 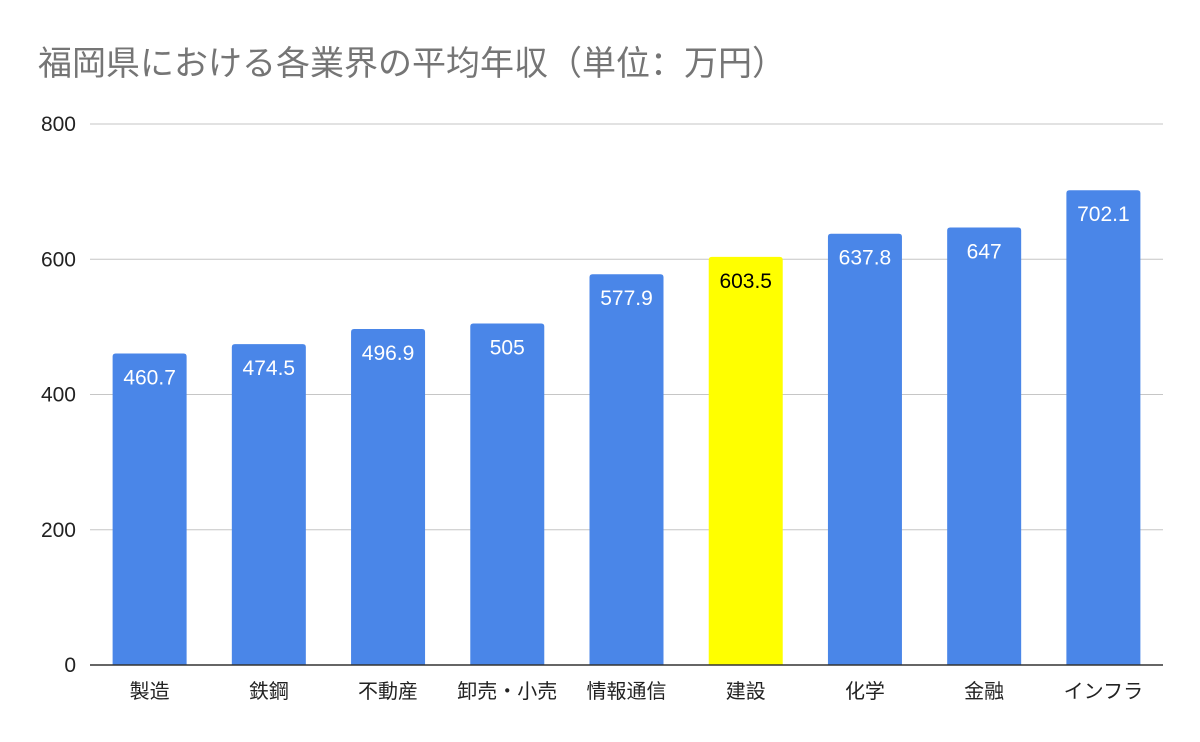 I want to click on x-tick-label: 化学, so click(x=865, y=691).